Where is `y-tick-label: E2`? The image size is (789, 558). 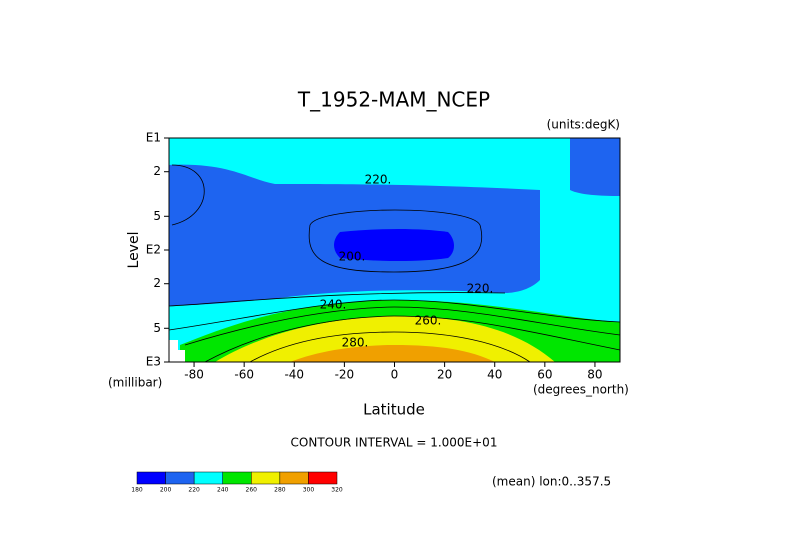 y-tick-label: E2 is located at coordinates (153, 250).